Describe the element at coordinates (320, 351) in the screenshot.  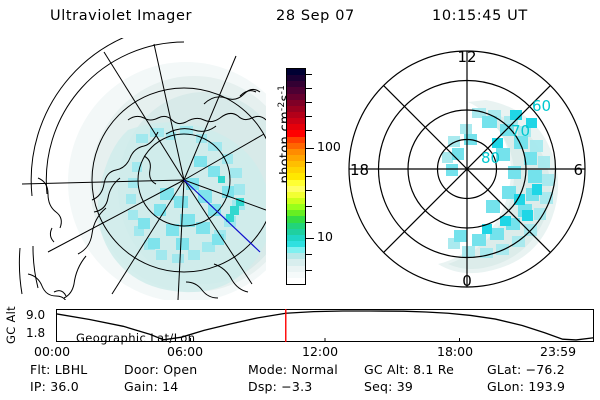
I see `strip-xtick-1200: 12:00` at that location.